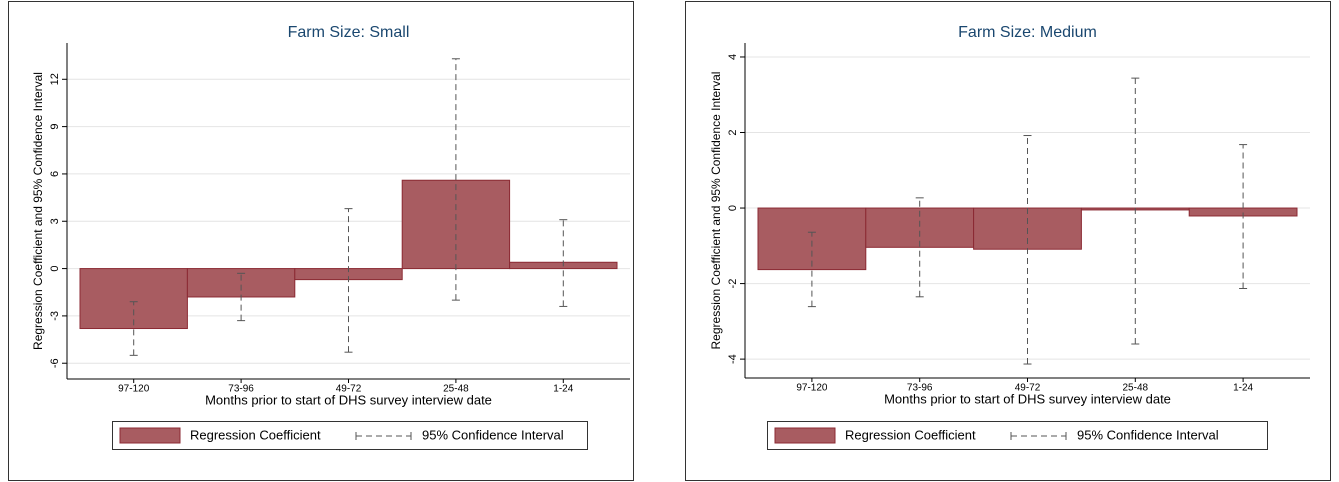  What do you see at coordinates (733, 359) in the screenshot?
I see `y-tick-label: -4` at bounding box center [733, 359].